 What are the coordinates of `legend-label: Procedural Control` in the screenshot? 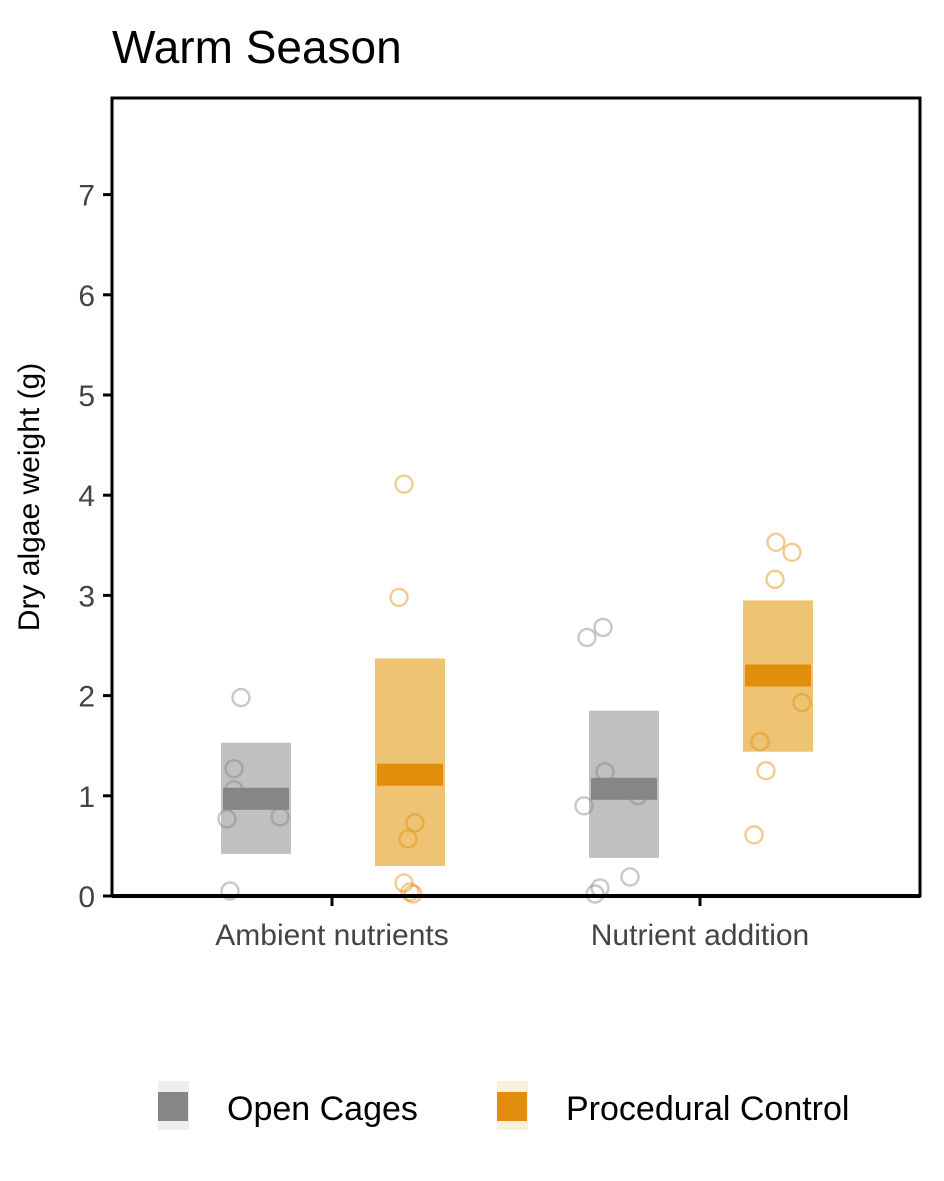 It's located at (707, 1109).